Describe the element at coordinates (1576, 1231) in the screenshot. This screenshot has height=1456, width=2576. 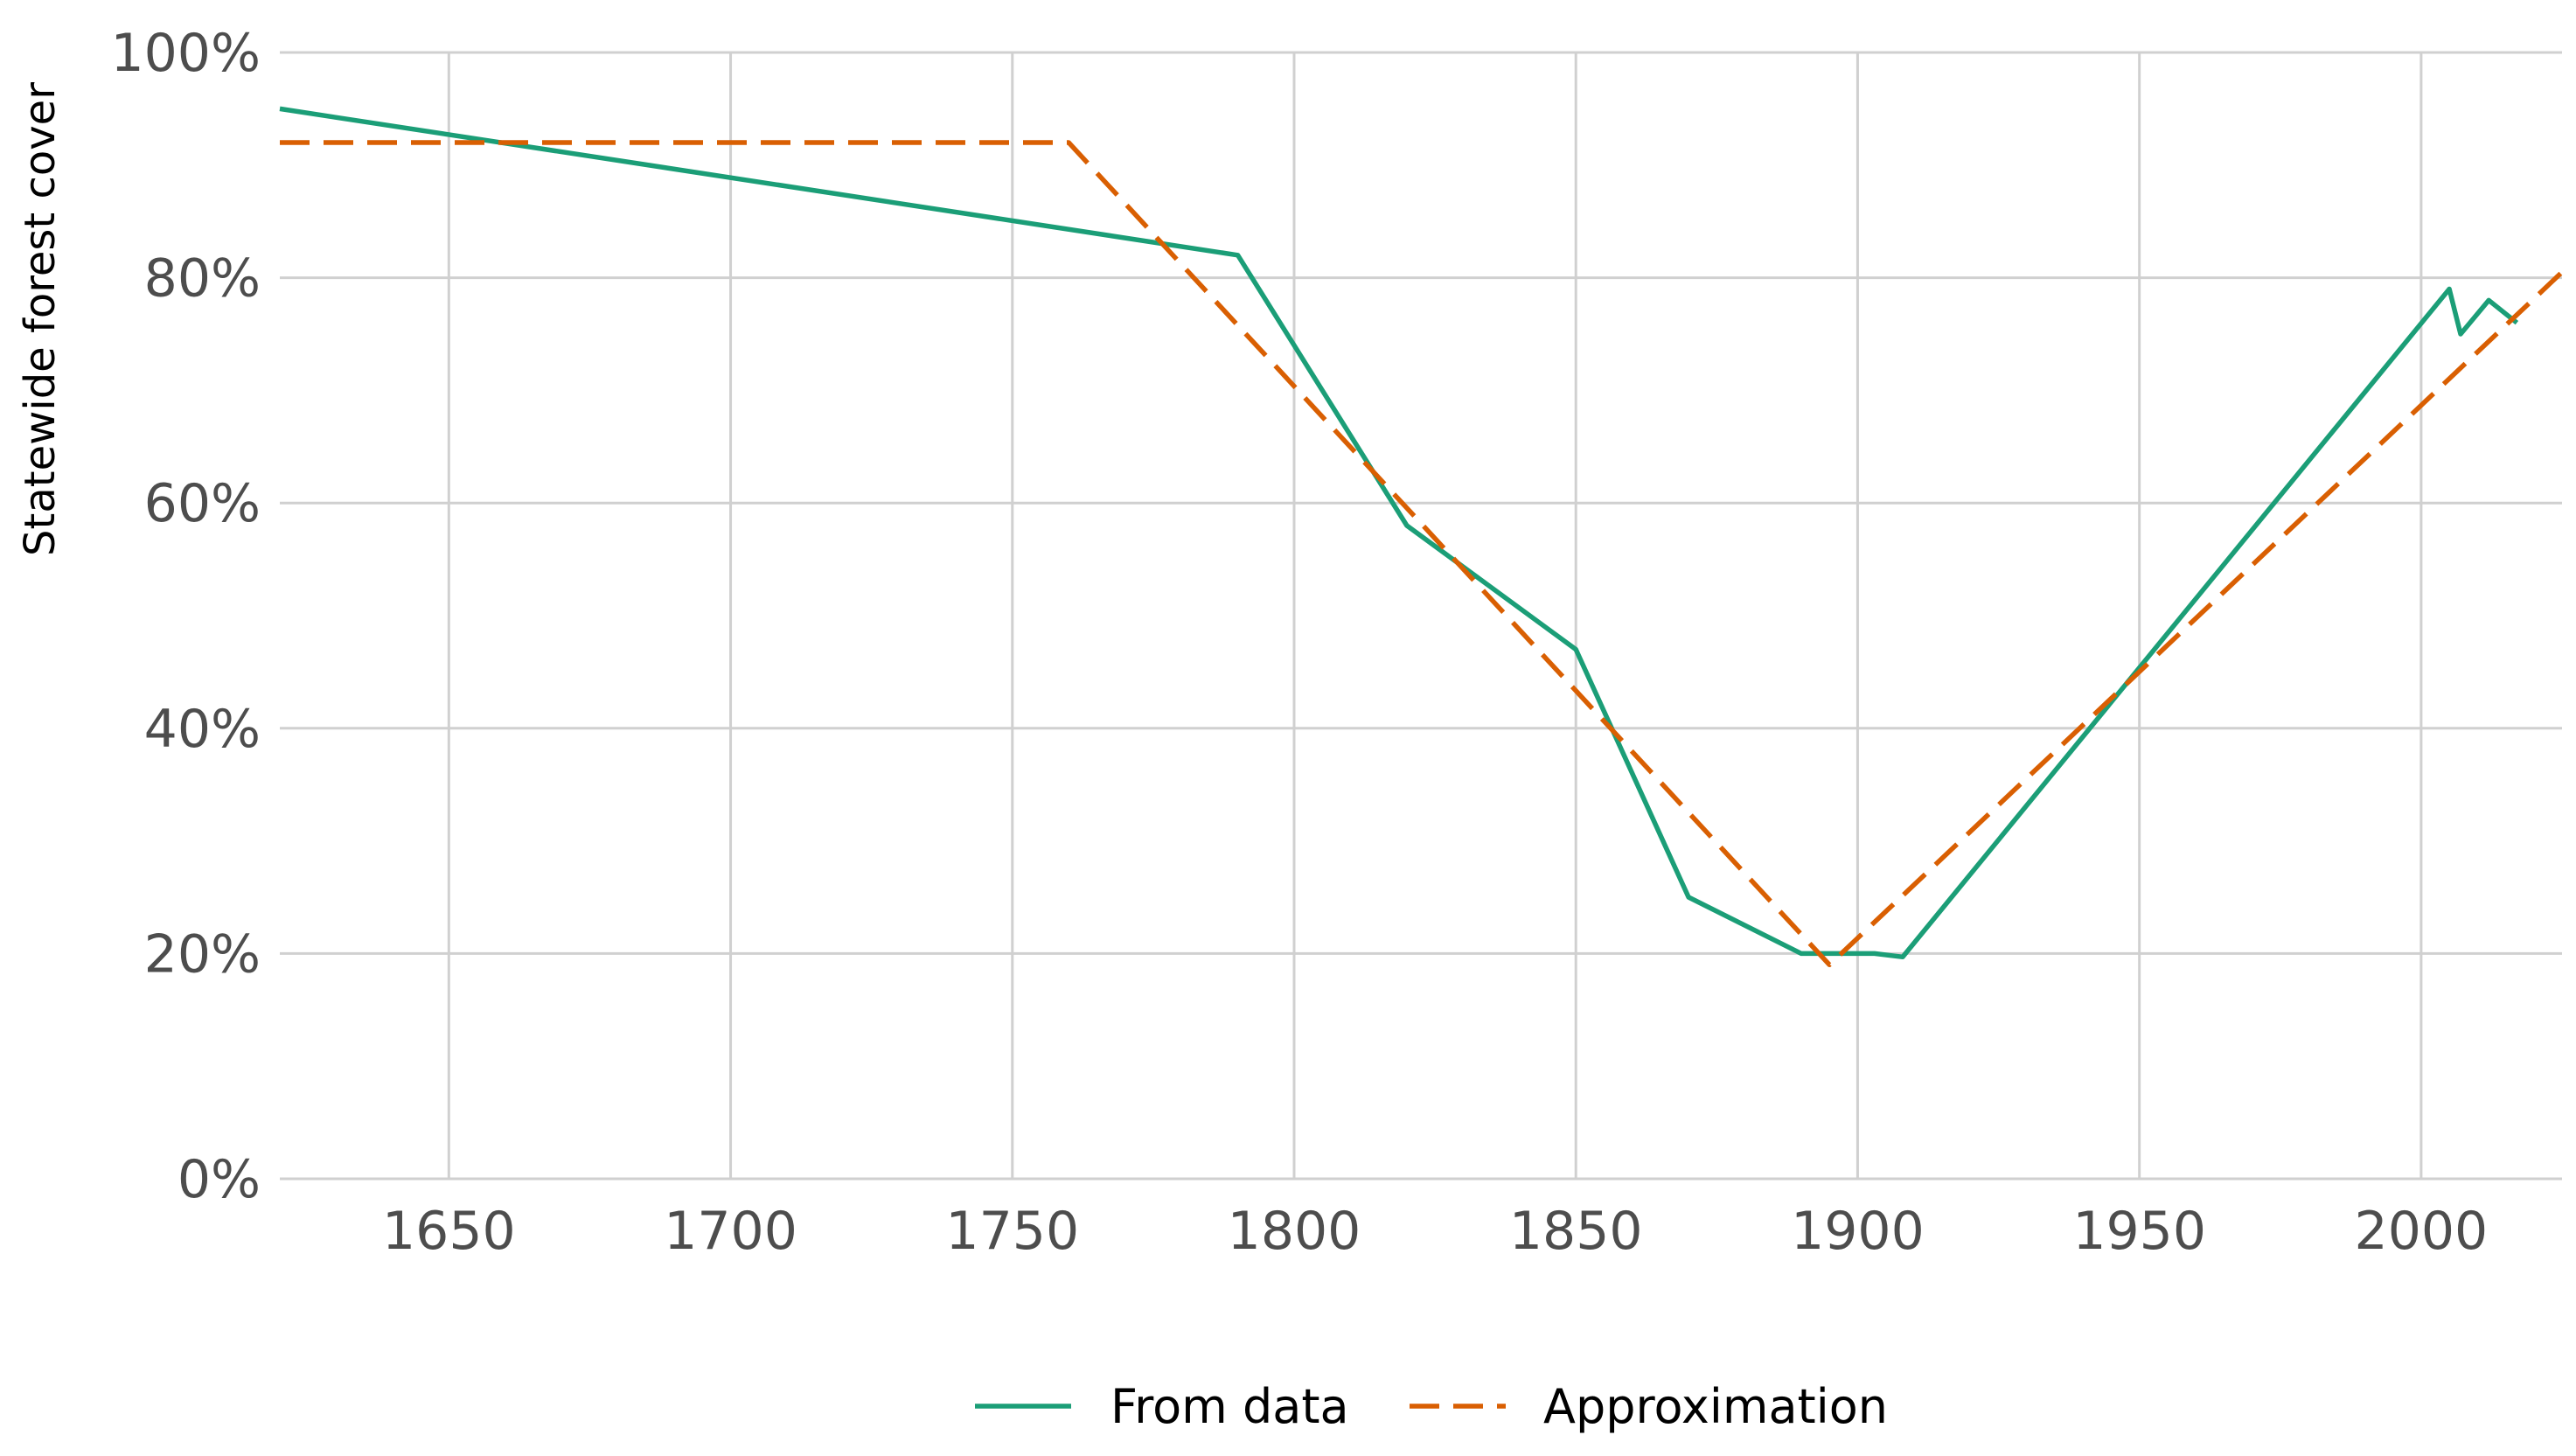
I see `x-tick-label: 1850` at that location.